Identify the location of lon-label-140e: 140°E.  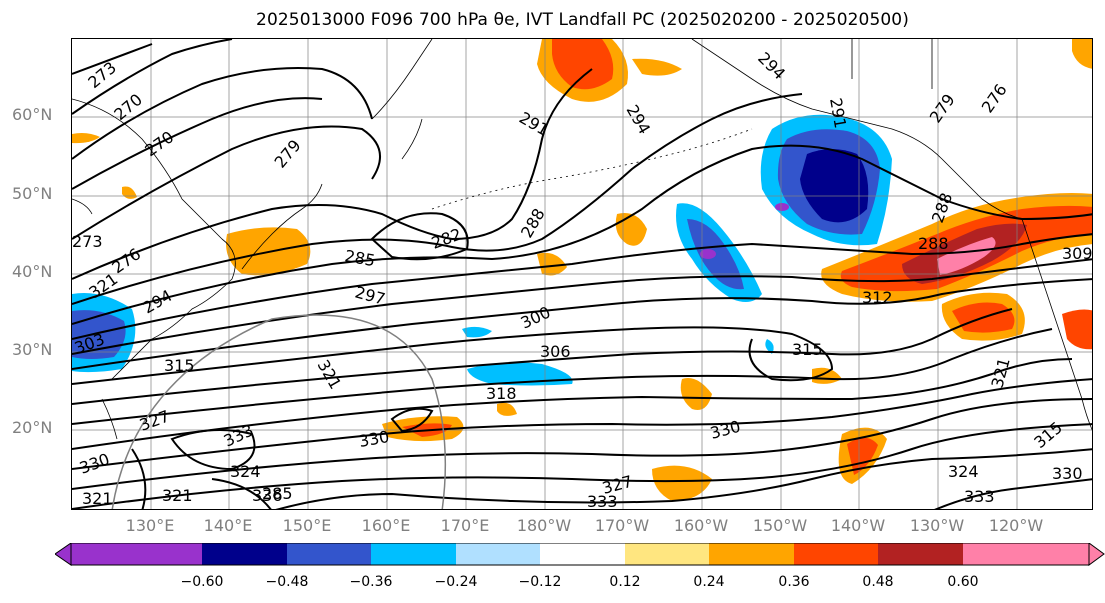
(228, 525).